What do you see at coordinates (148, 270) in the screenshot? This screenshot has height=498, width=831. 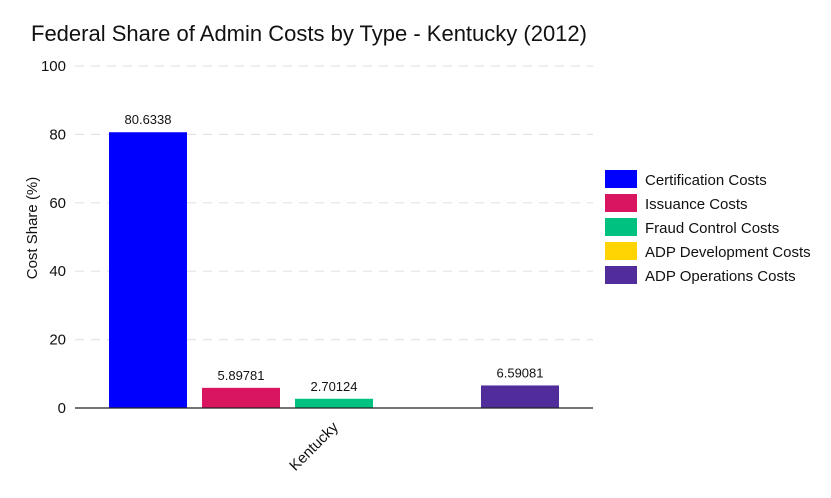 I see `bar-certification-costs` at bounding box center [148, 270].